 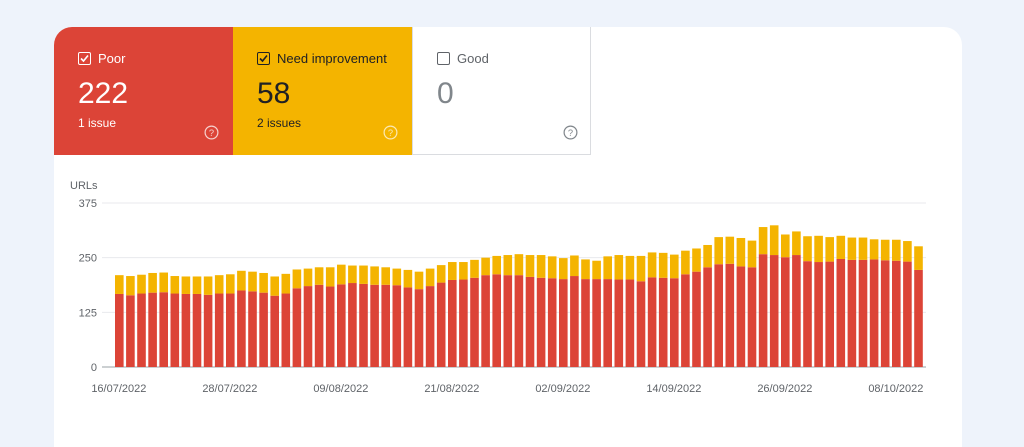 What do you see at coordinates (112, 58) in the screenshot?
I see `tile-label: Poor` at bounding box center [112, 58].